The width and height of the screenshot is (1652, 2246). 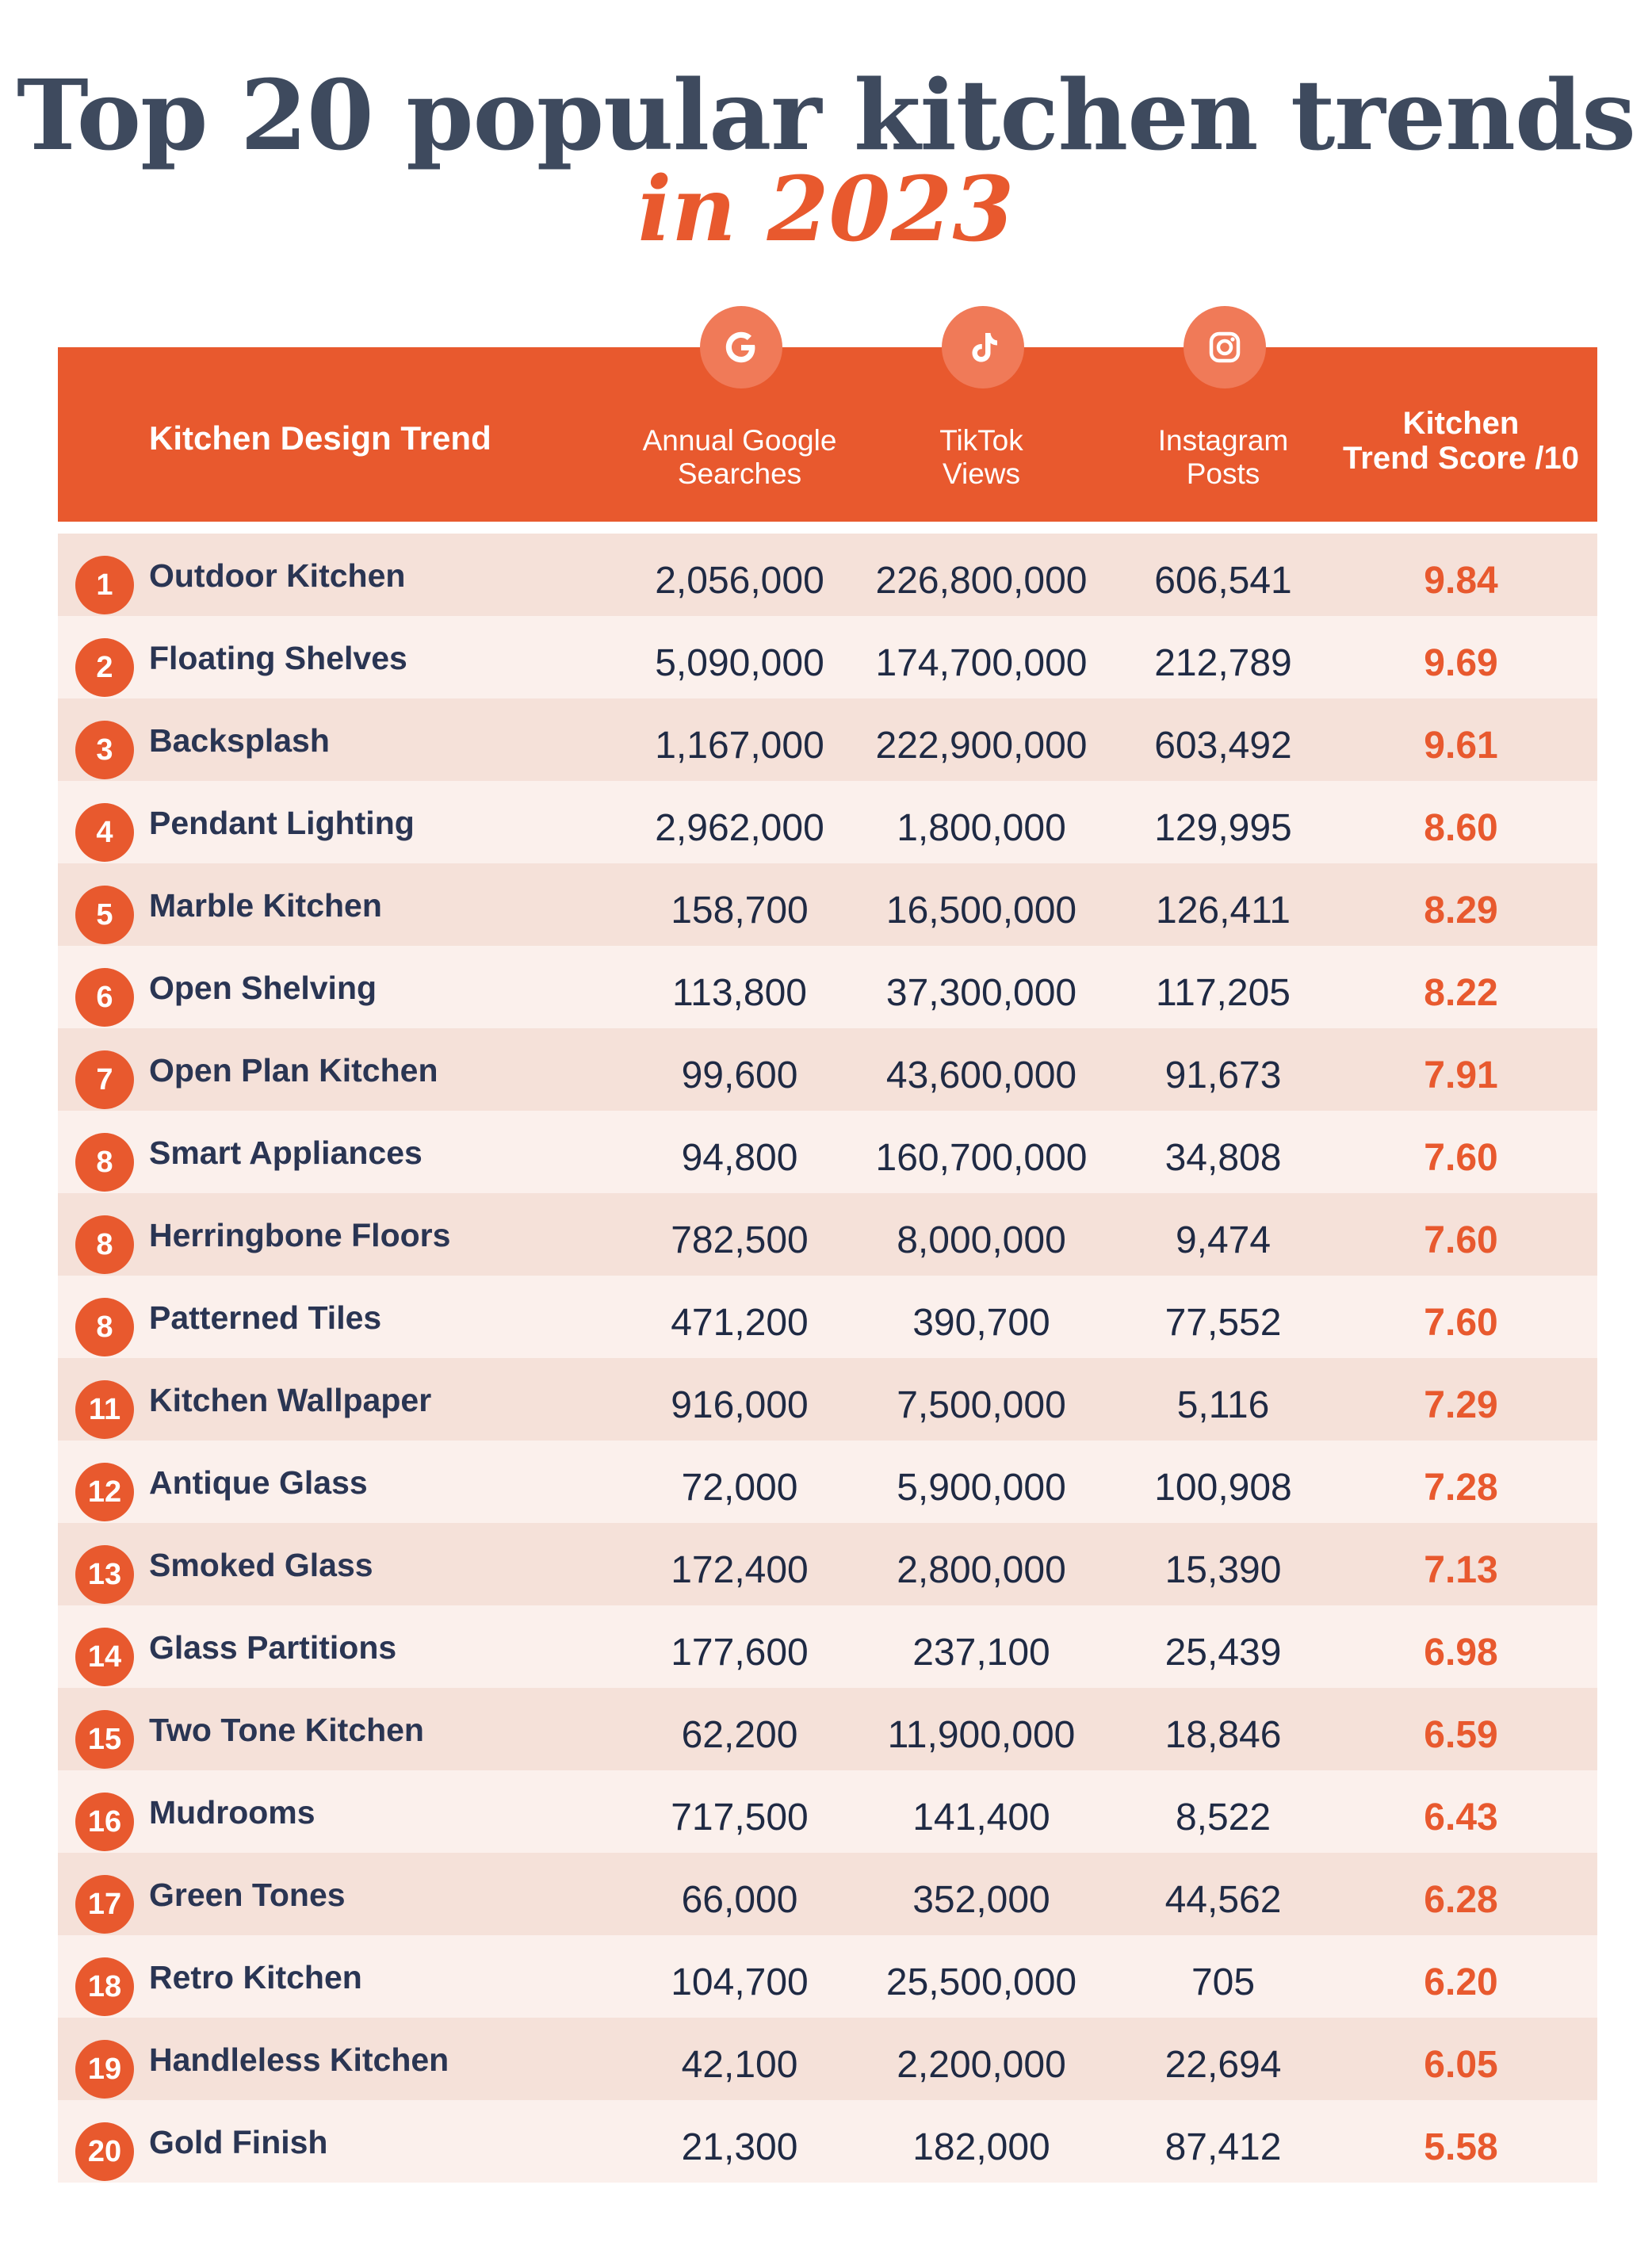 I want to click on trend-name: Smart Appliances, so click(x=286, y=1152).